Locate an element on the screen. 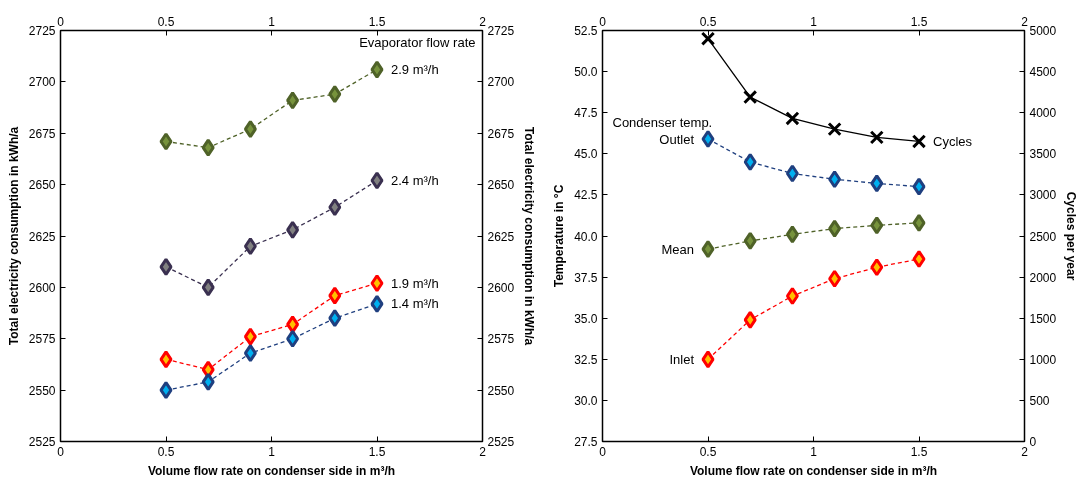  y2-tick-label: 2625 is located at coordinates (501, 236).